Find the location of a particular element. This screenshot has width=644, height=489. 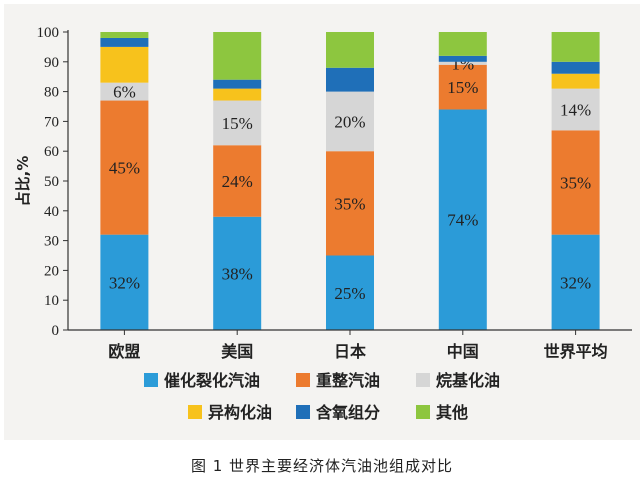

x-tick-label: 中国 is located at coordinates (463, 351).